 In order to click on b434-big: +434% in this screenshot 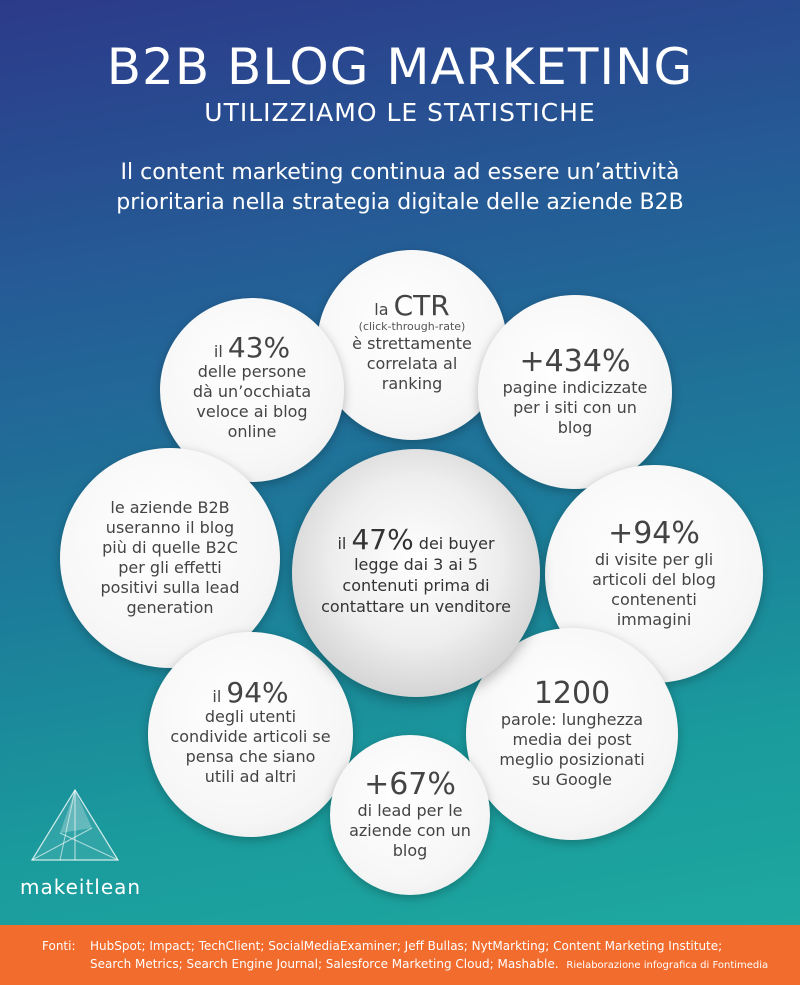, I will do `click(575, 361)`.